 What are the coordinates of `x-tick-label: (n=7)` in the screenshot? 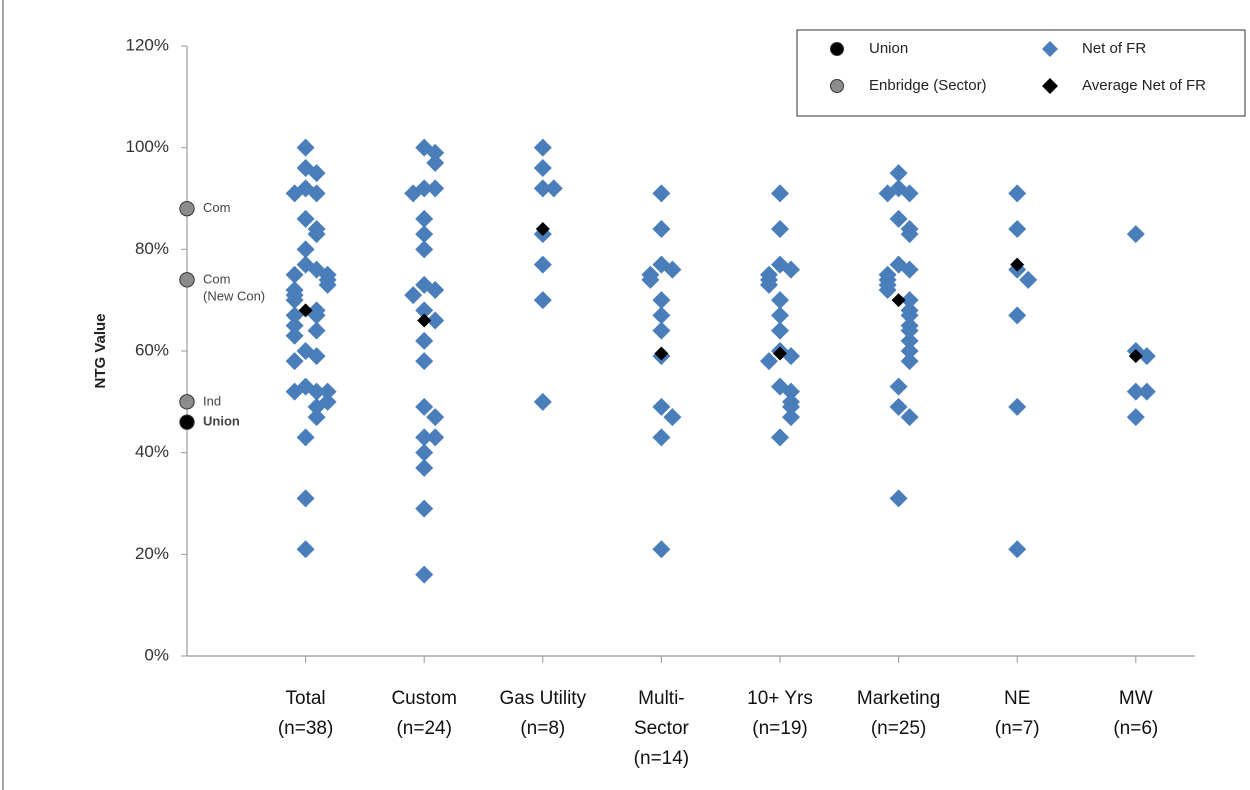 It's located at (1017, 728).